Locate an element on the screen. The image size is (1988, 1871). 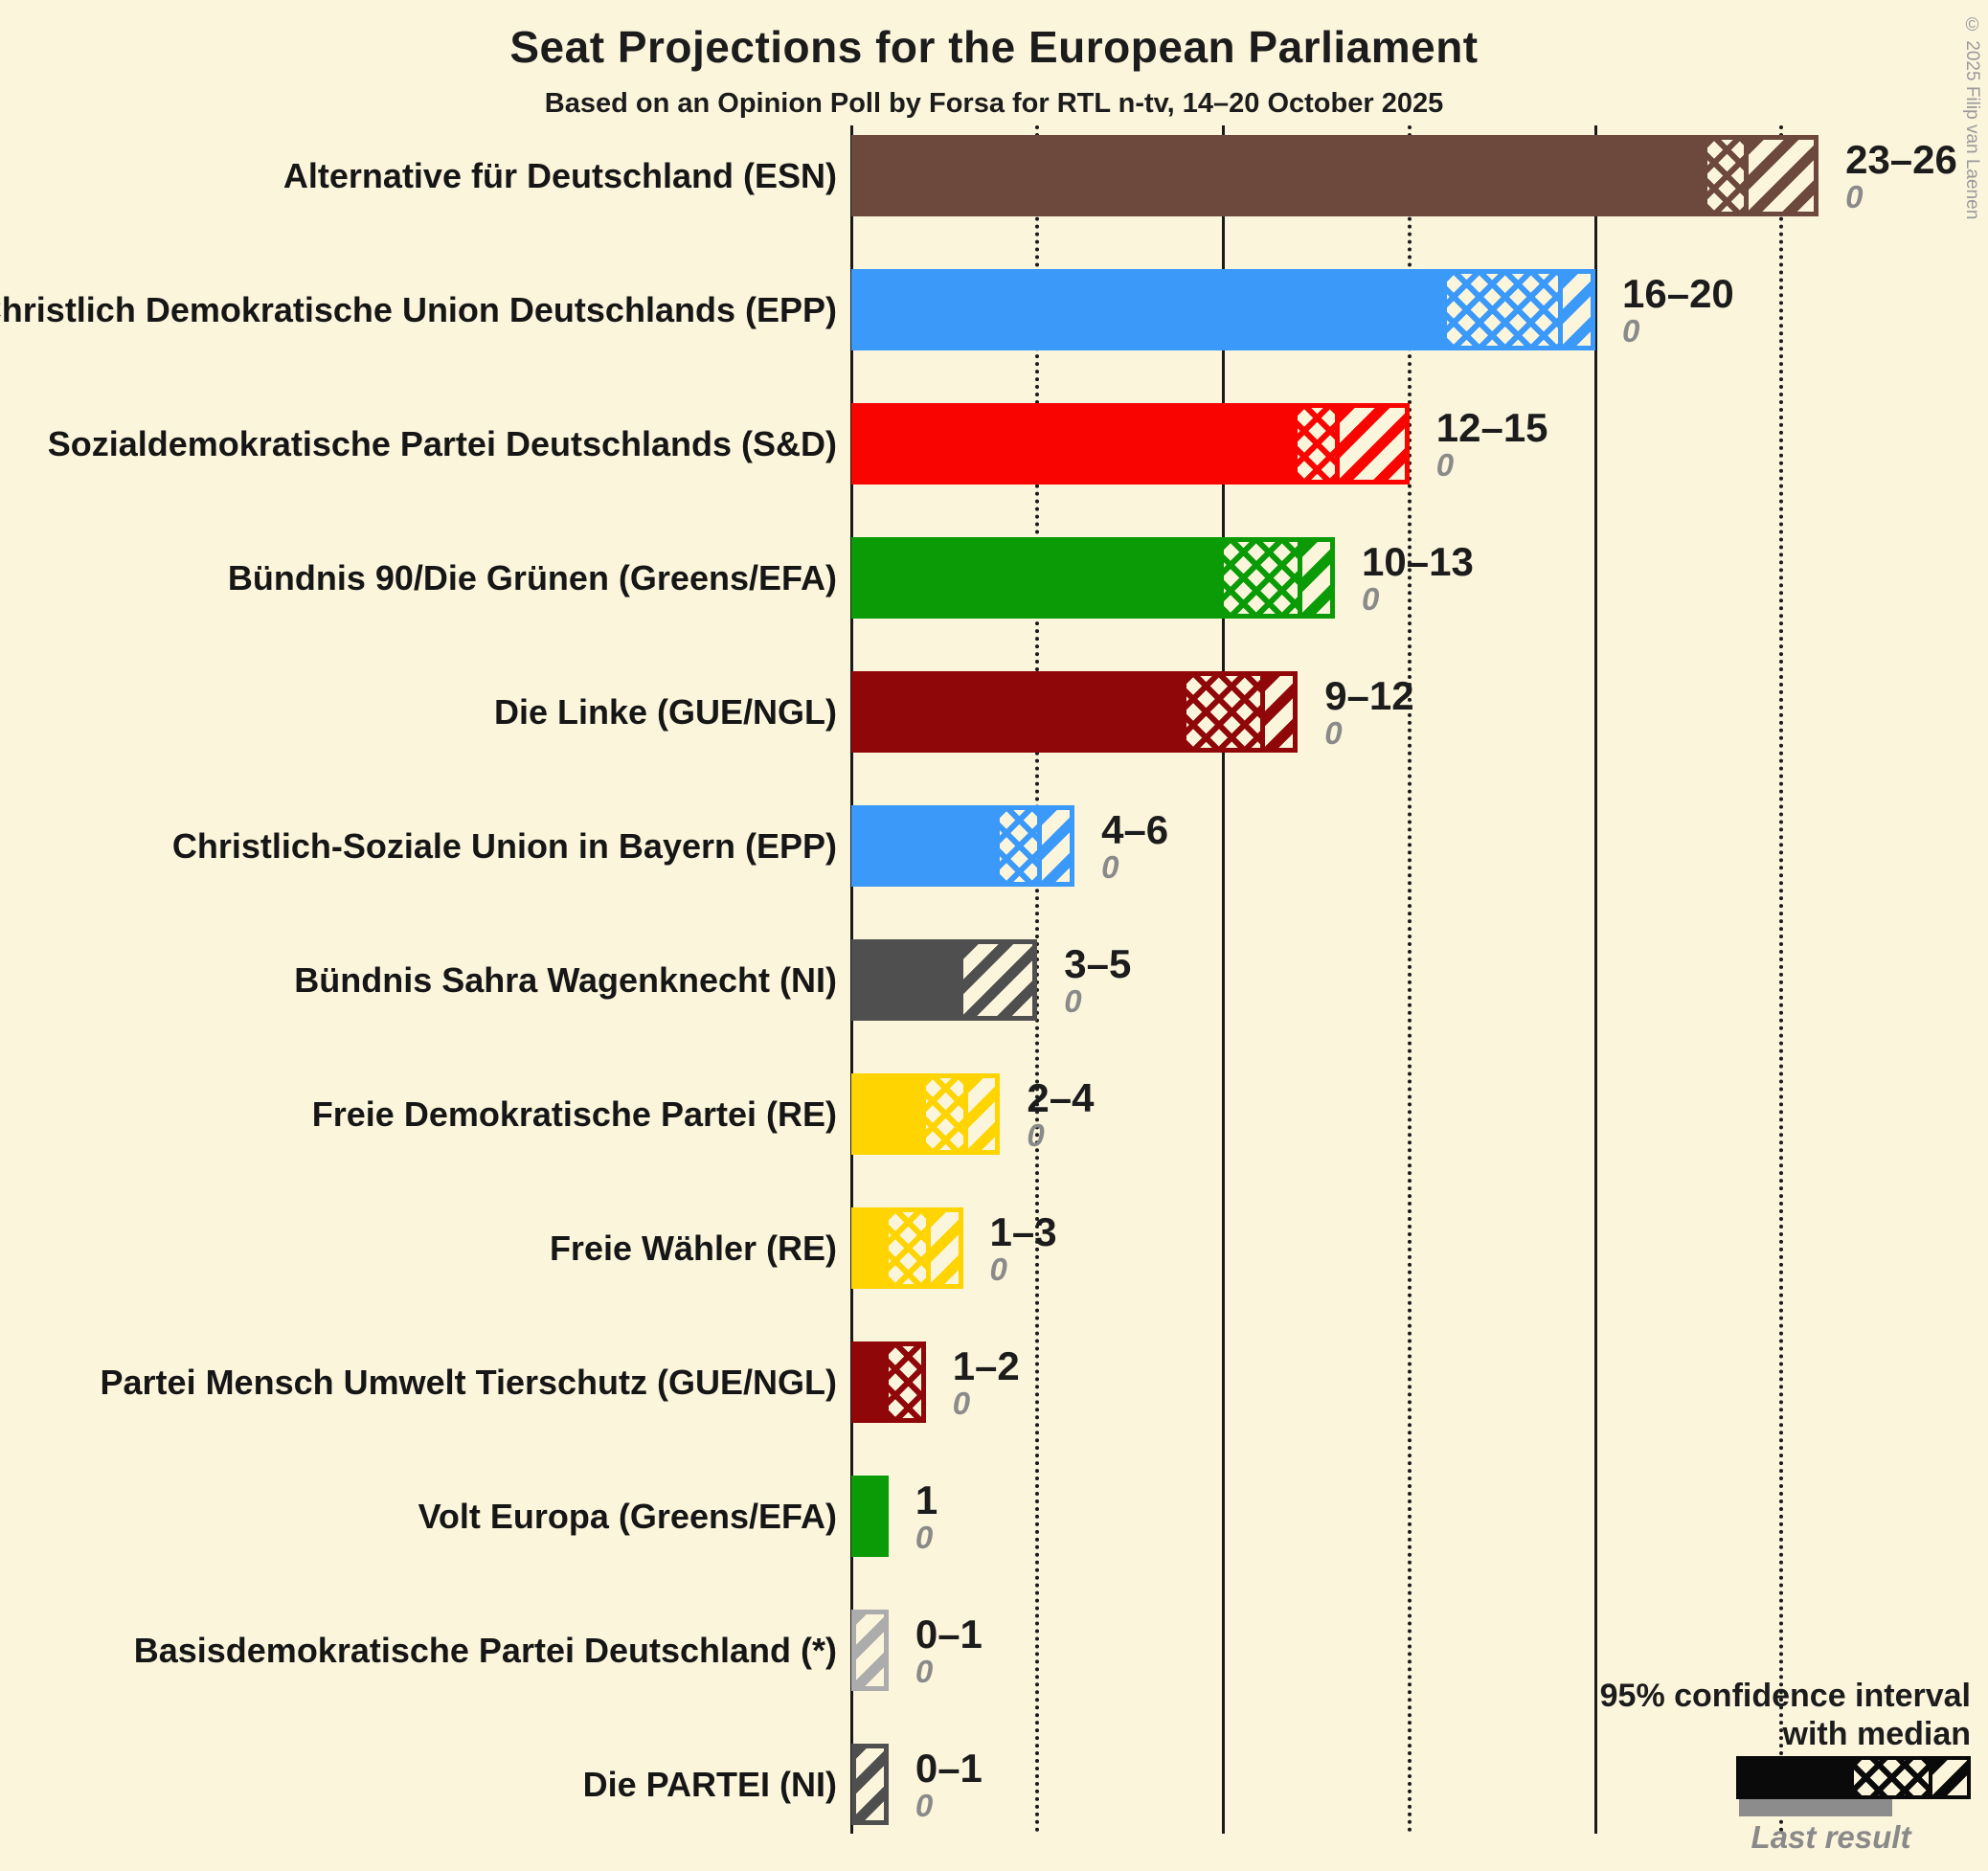
seat-values: 1–2 0 is located at coordinates (986, 1383).